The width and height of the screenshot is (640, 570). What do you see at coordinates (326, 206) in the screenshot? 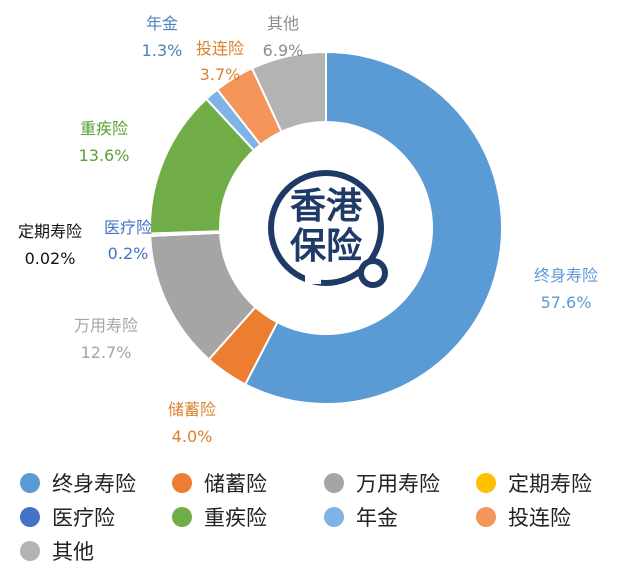
I see `logo-text-top: 香港` at bounding box center [326, 206].